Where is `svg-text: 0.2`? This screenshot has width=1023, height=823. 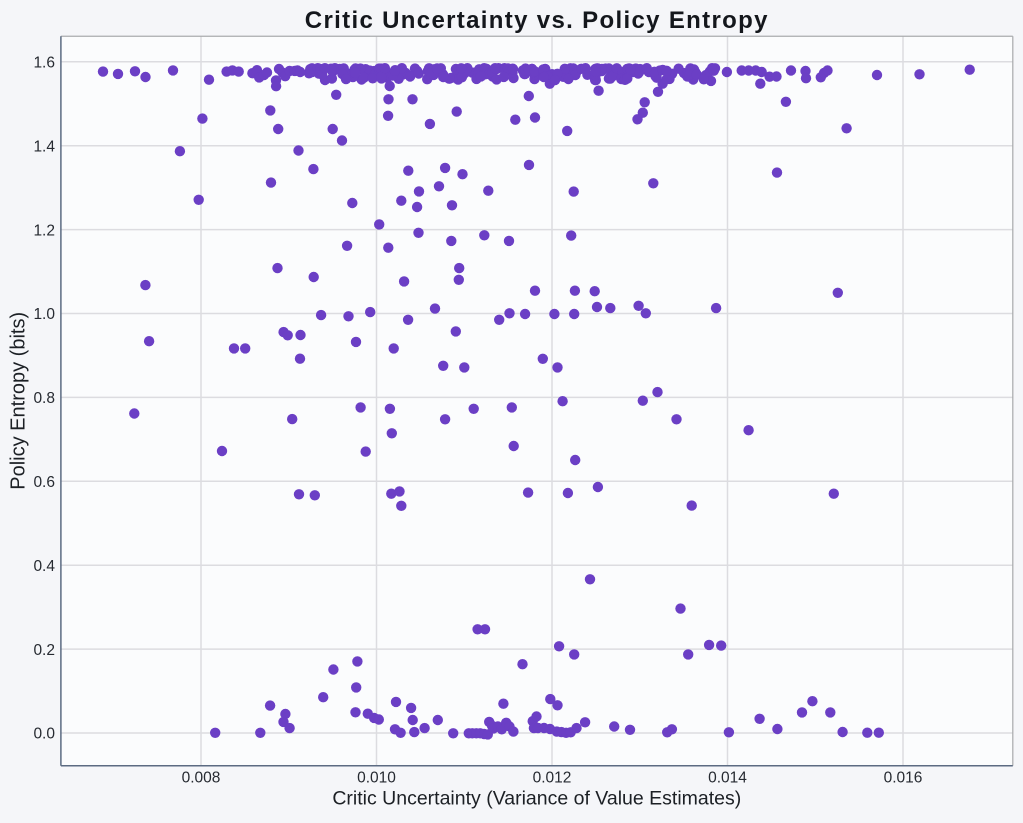 svg-text: 0.2 is located at coordinates (44, 650).